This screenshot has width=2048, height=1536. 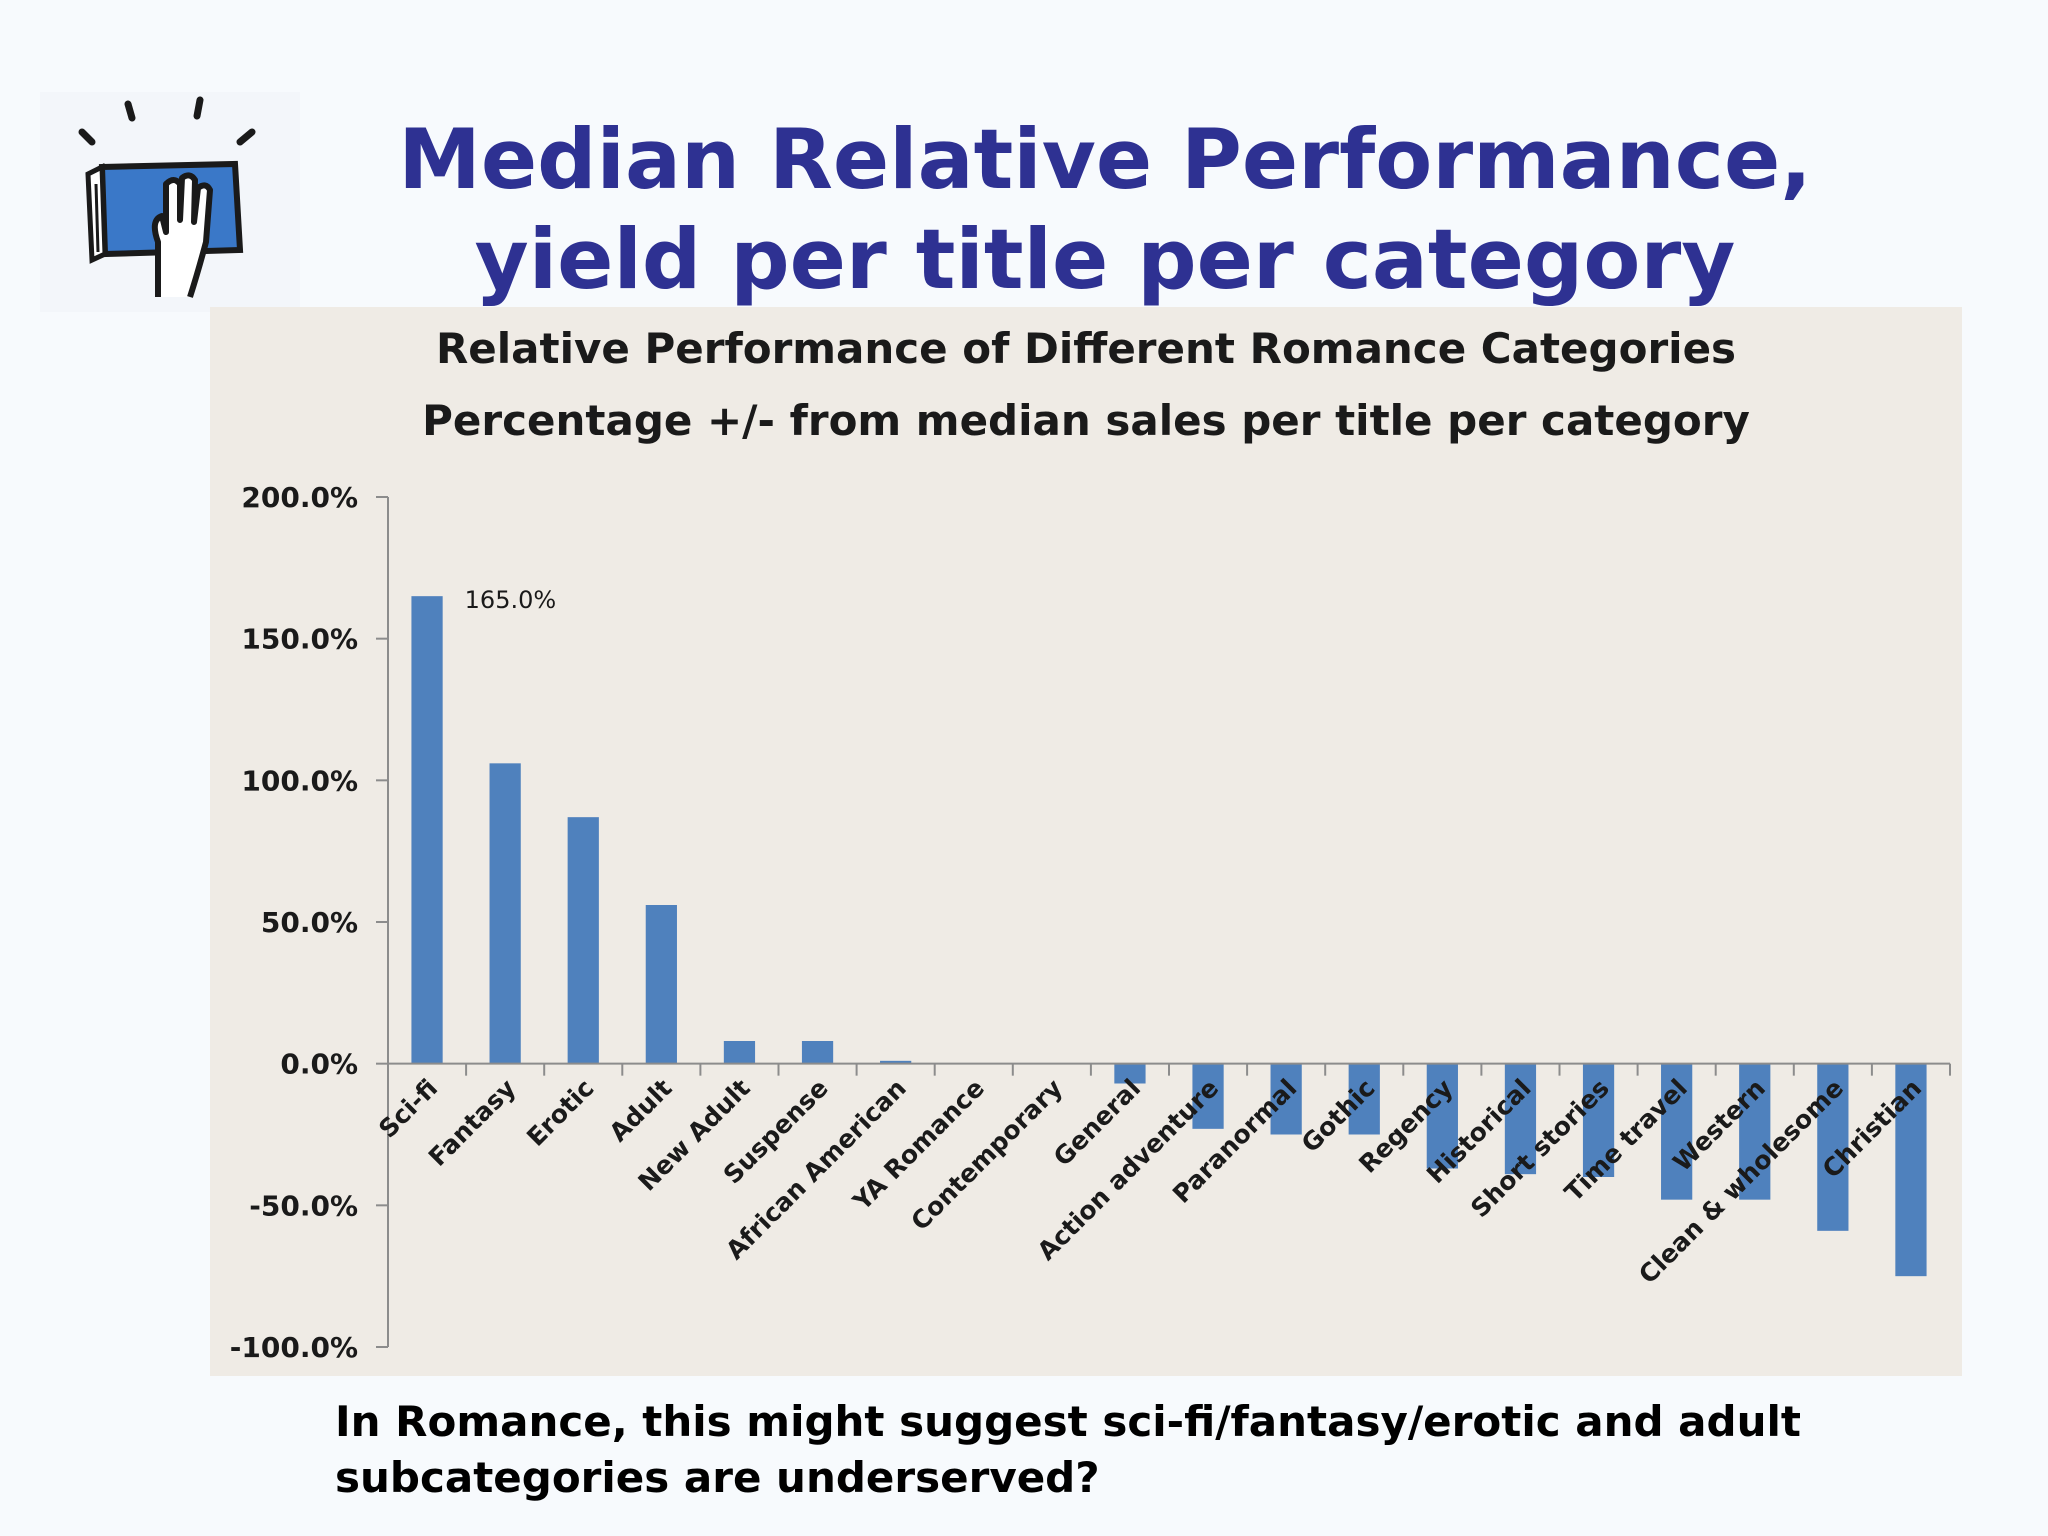 I want to click on slide-title-line-1: Median Relative Performance,, so click(x=1105, y=159).